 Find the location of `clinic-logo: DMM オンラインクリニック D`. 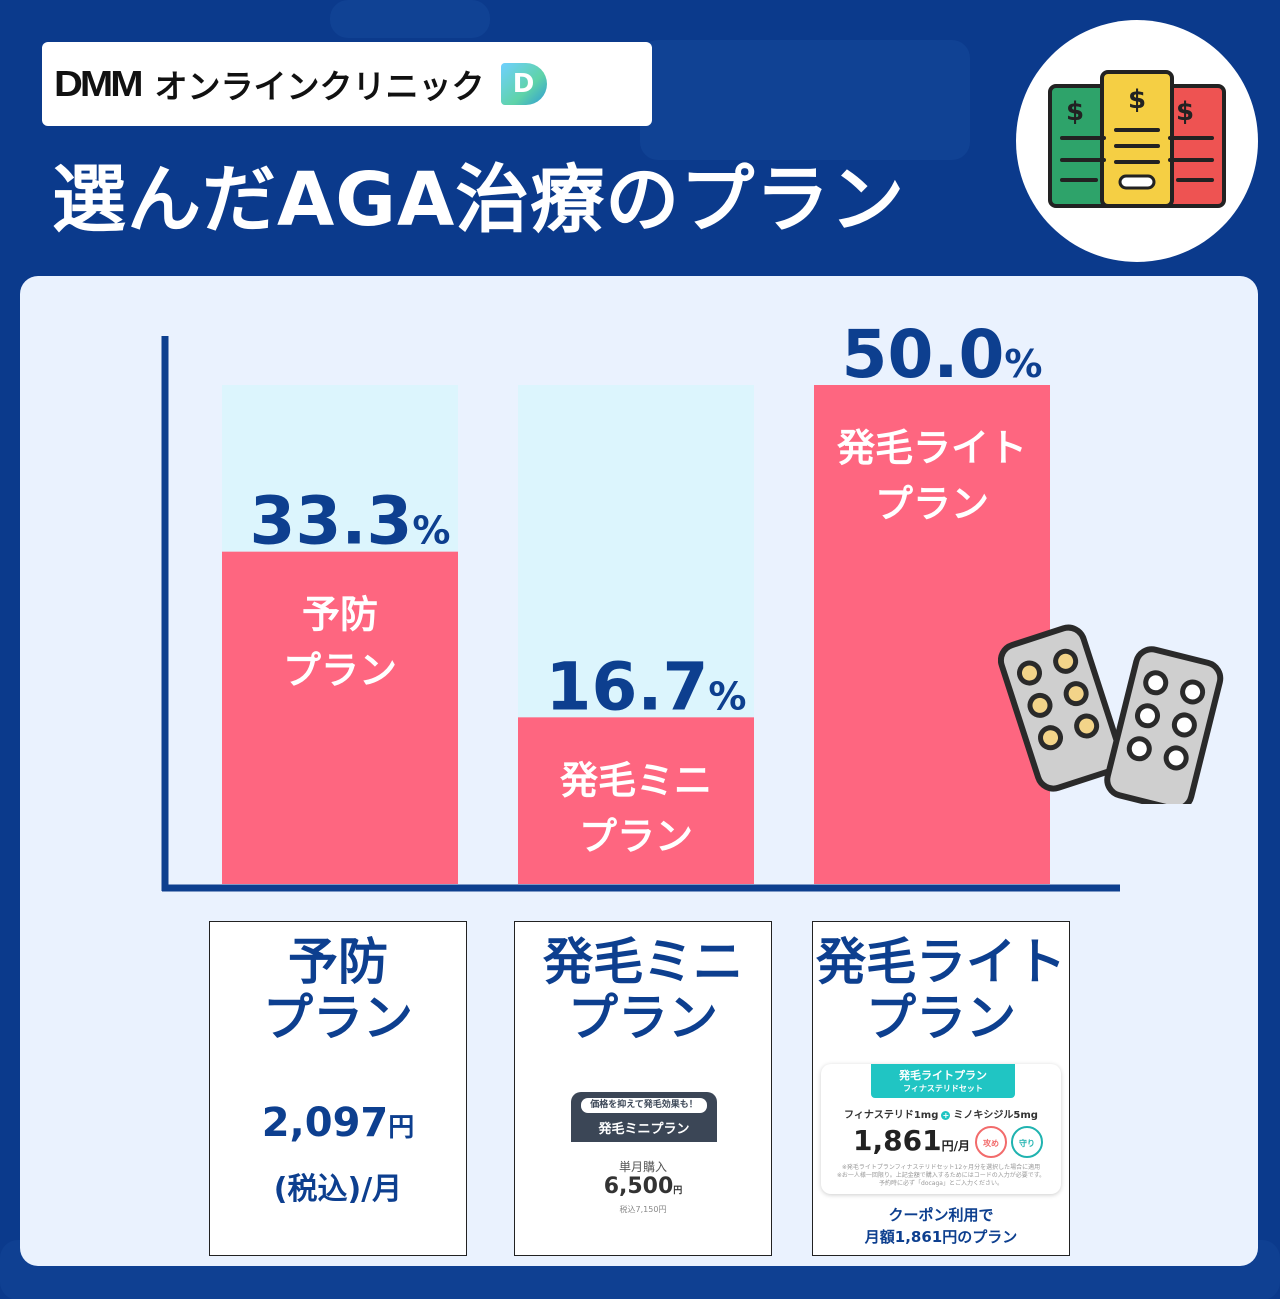

clinic-logo: DMM オンラインクリニック D is located at coordinates (347, 84).